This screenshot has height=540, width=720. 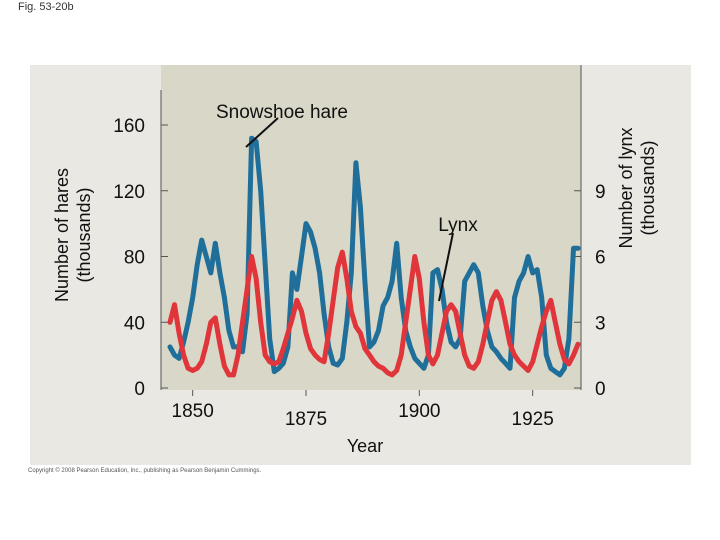 I want to click on x-tick-label: 1900, so click(x=419, y=411).